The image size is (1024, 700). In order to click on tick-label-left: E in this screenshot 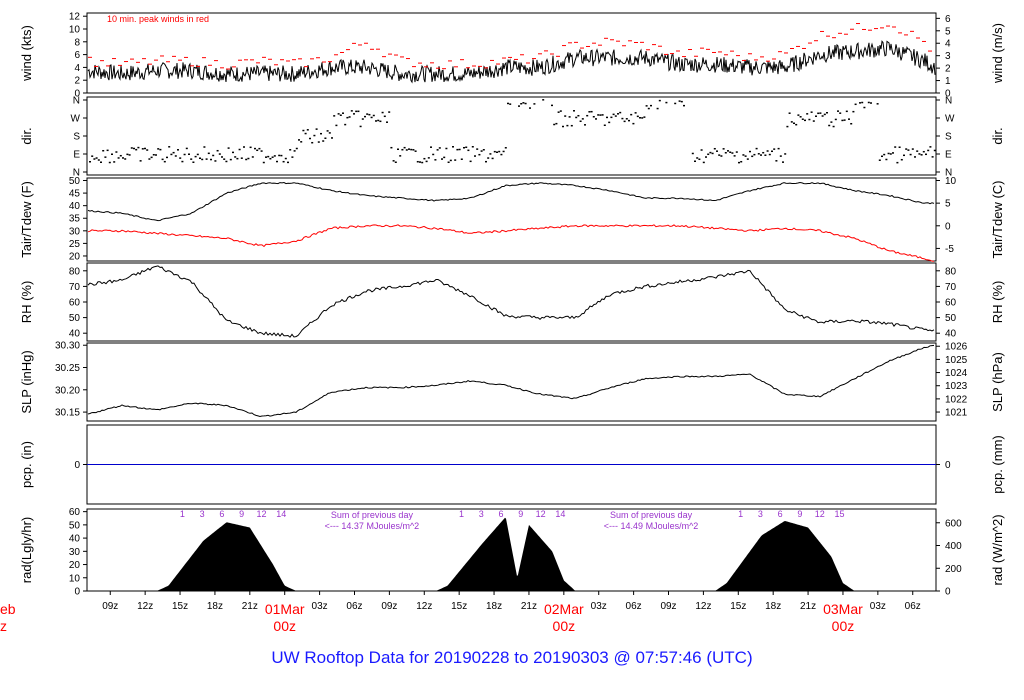, I will do `click(76, 155)`.